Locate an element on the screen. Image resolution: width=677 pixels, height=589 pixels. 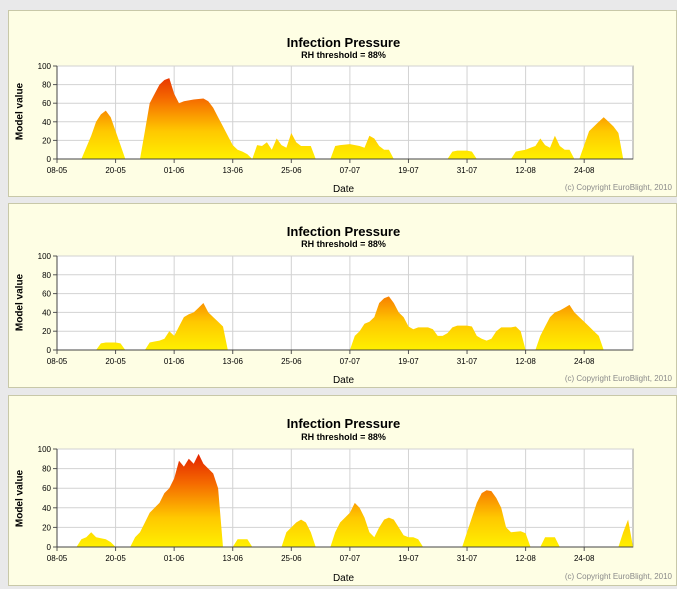
plot-area is located at coordinates (345, 303).